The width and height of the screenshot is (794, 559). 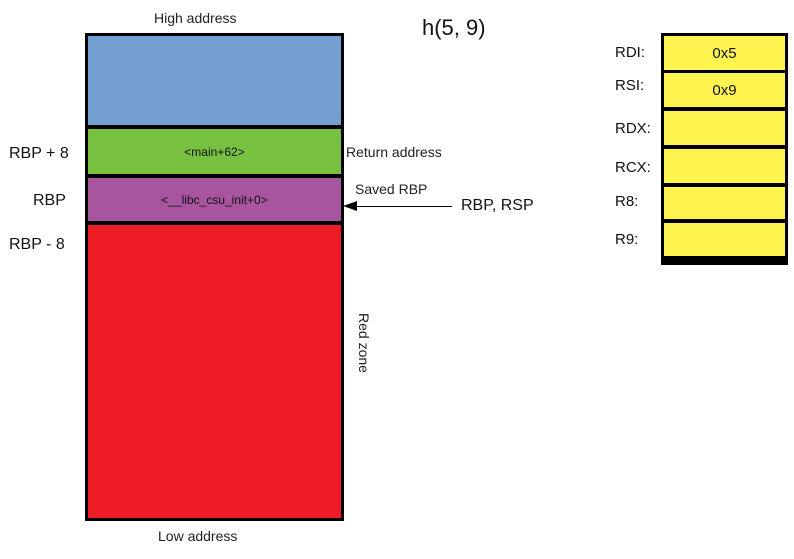 I want to click on register-name-rcx: RCX:, so click(x=633, y=167).